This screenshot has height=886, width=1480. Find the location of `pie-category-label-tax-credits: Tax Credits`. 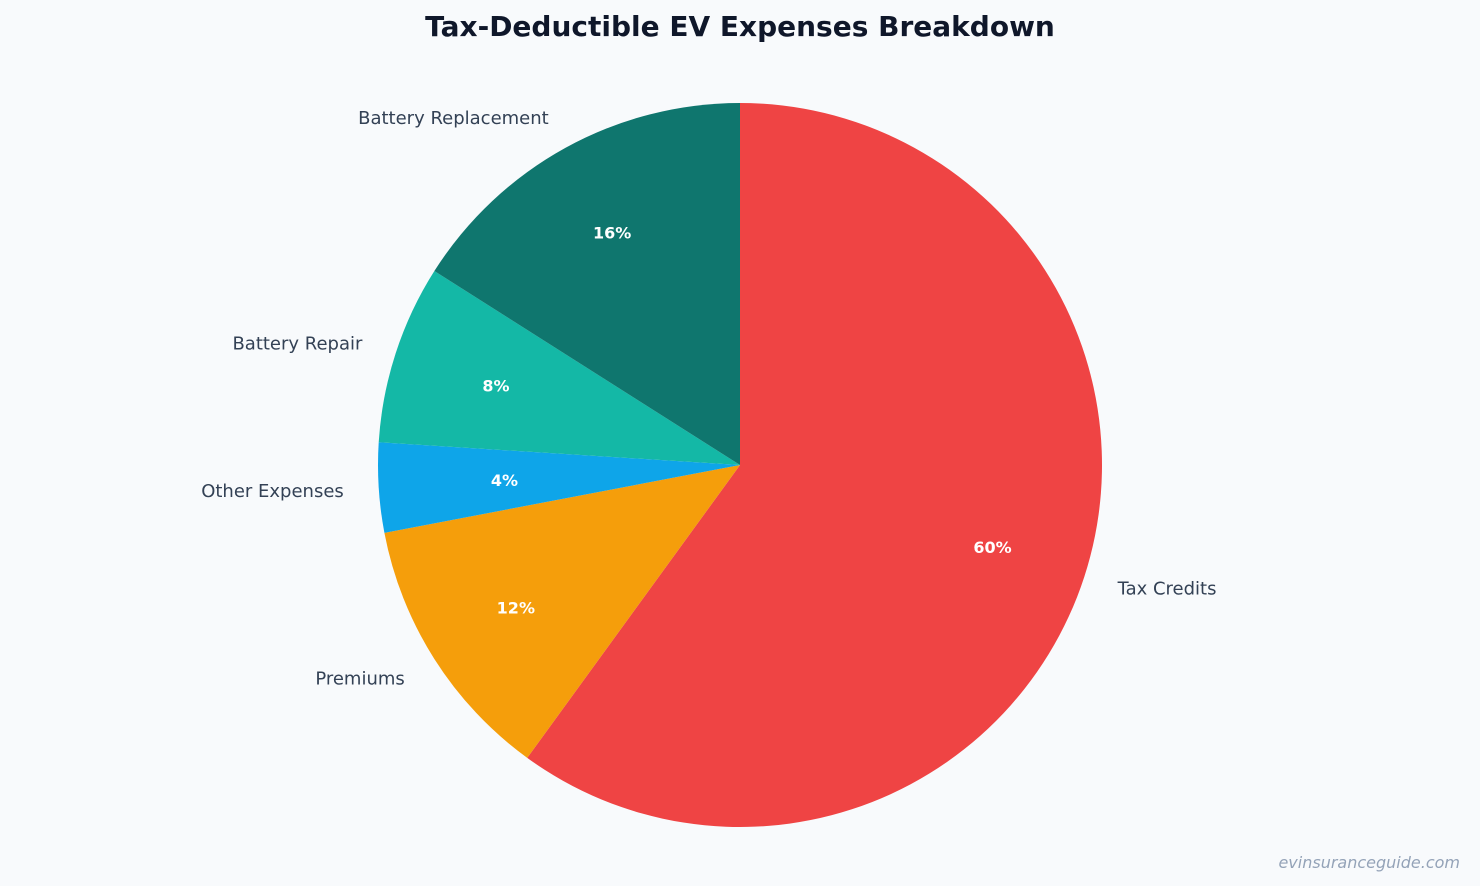

pie-category-label-tax-credits: Tax Credits is located at coordinates (1167, 589).